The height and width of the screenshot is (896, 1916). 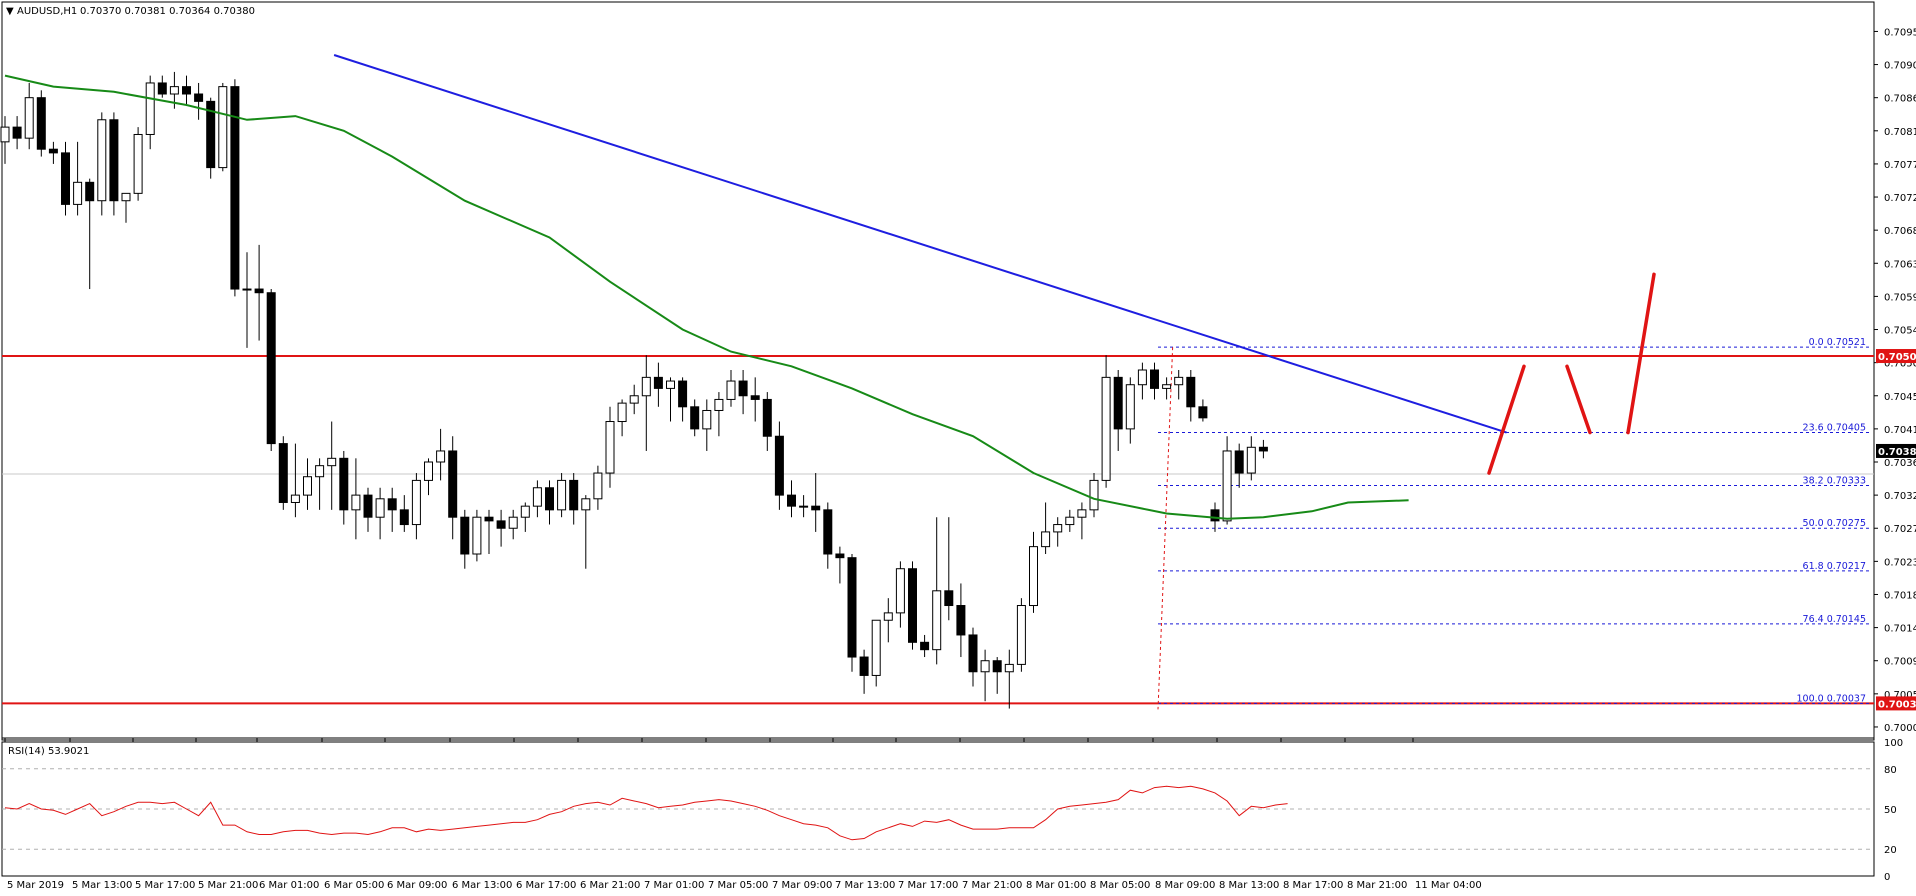 I want to click on x-tick-label: 11 Mar 04:00, so click(x=1448, y=885).